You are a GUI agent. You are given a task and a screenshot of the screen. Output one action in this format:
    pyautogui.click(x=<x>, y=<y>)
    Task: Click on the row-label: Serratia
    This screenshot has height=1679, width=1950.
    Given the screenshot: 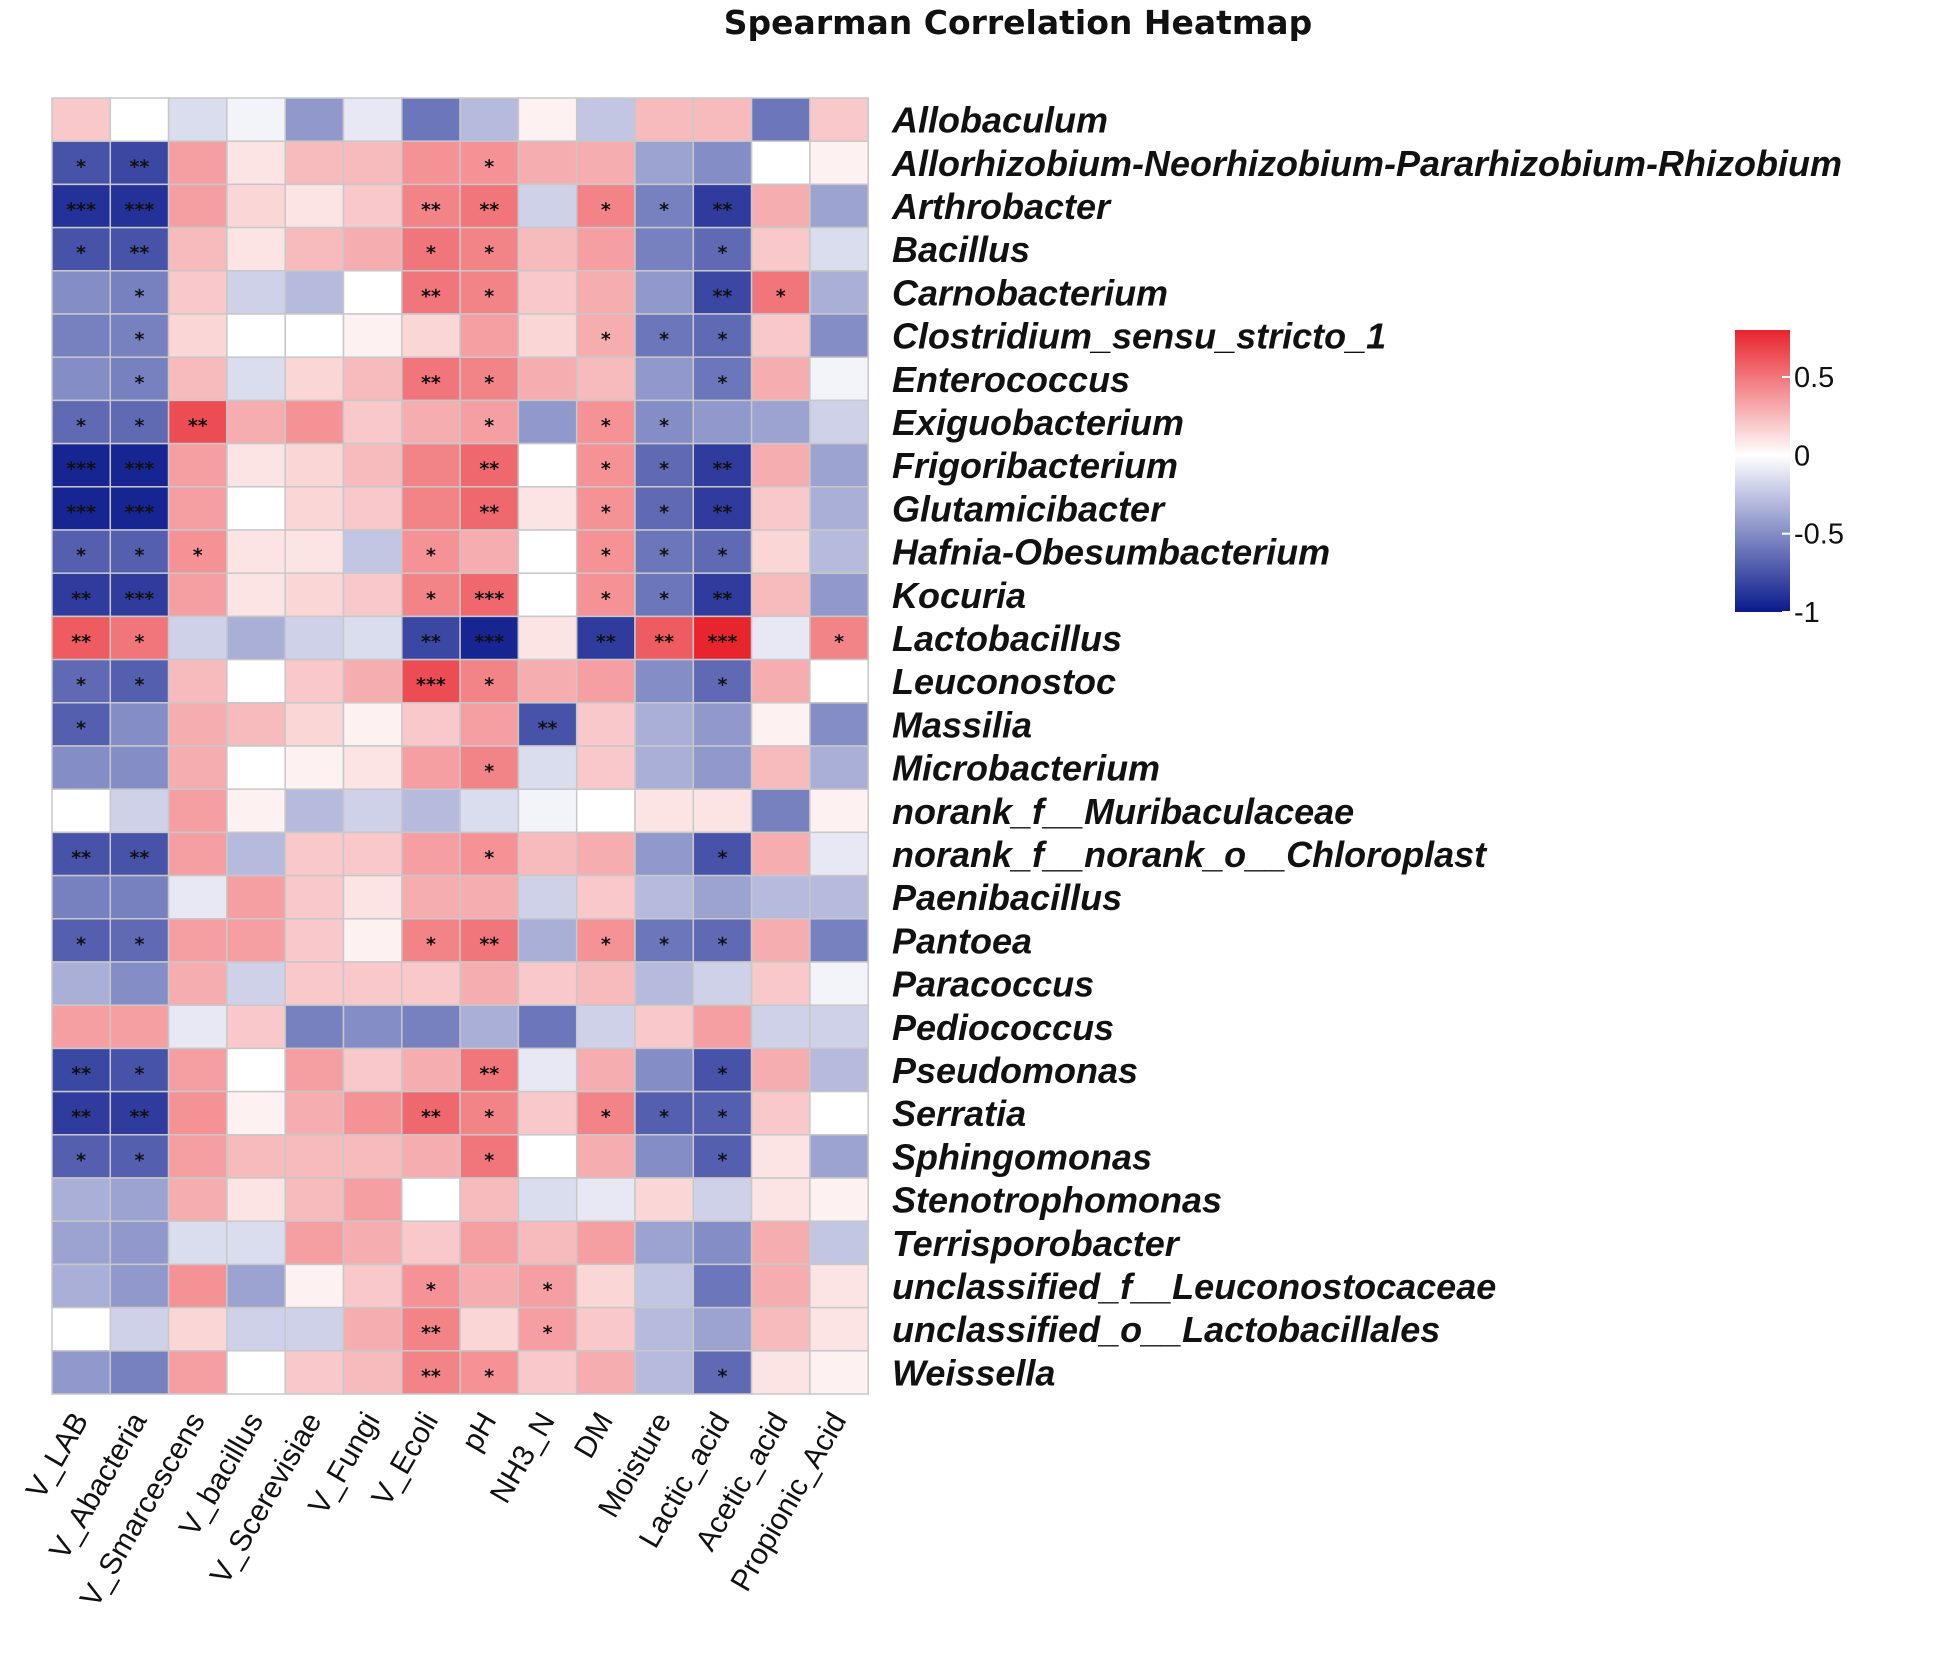 What is the action you would take?
    pyautogui.click(x=959, y=1113)
    